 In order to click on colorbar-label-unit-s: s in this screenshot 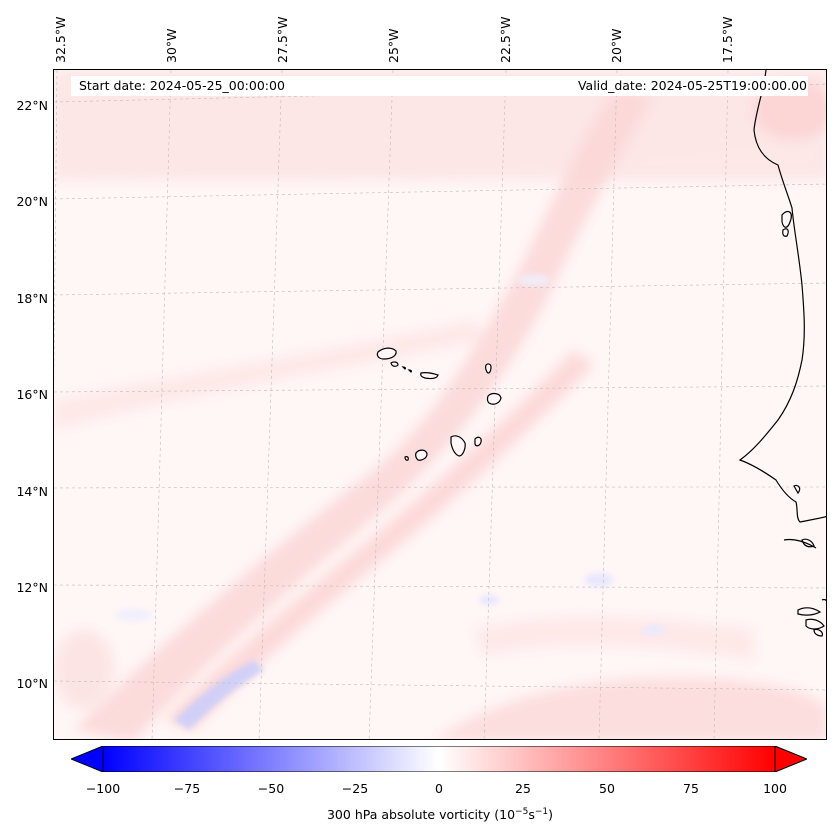, I will do `click(531, 815)`.